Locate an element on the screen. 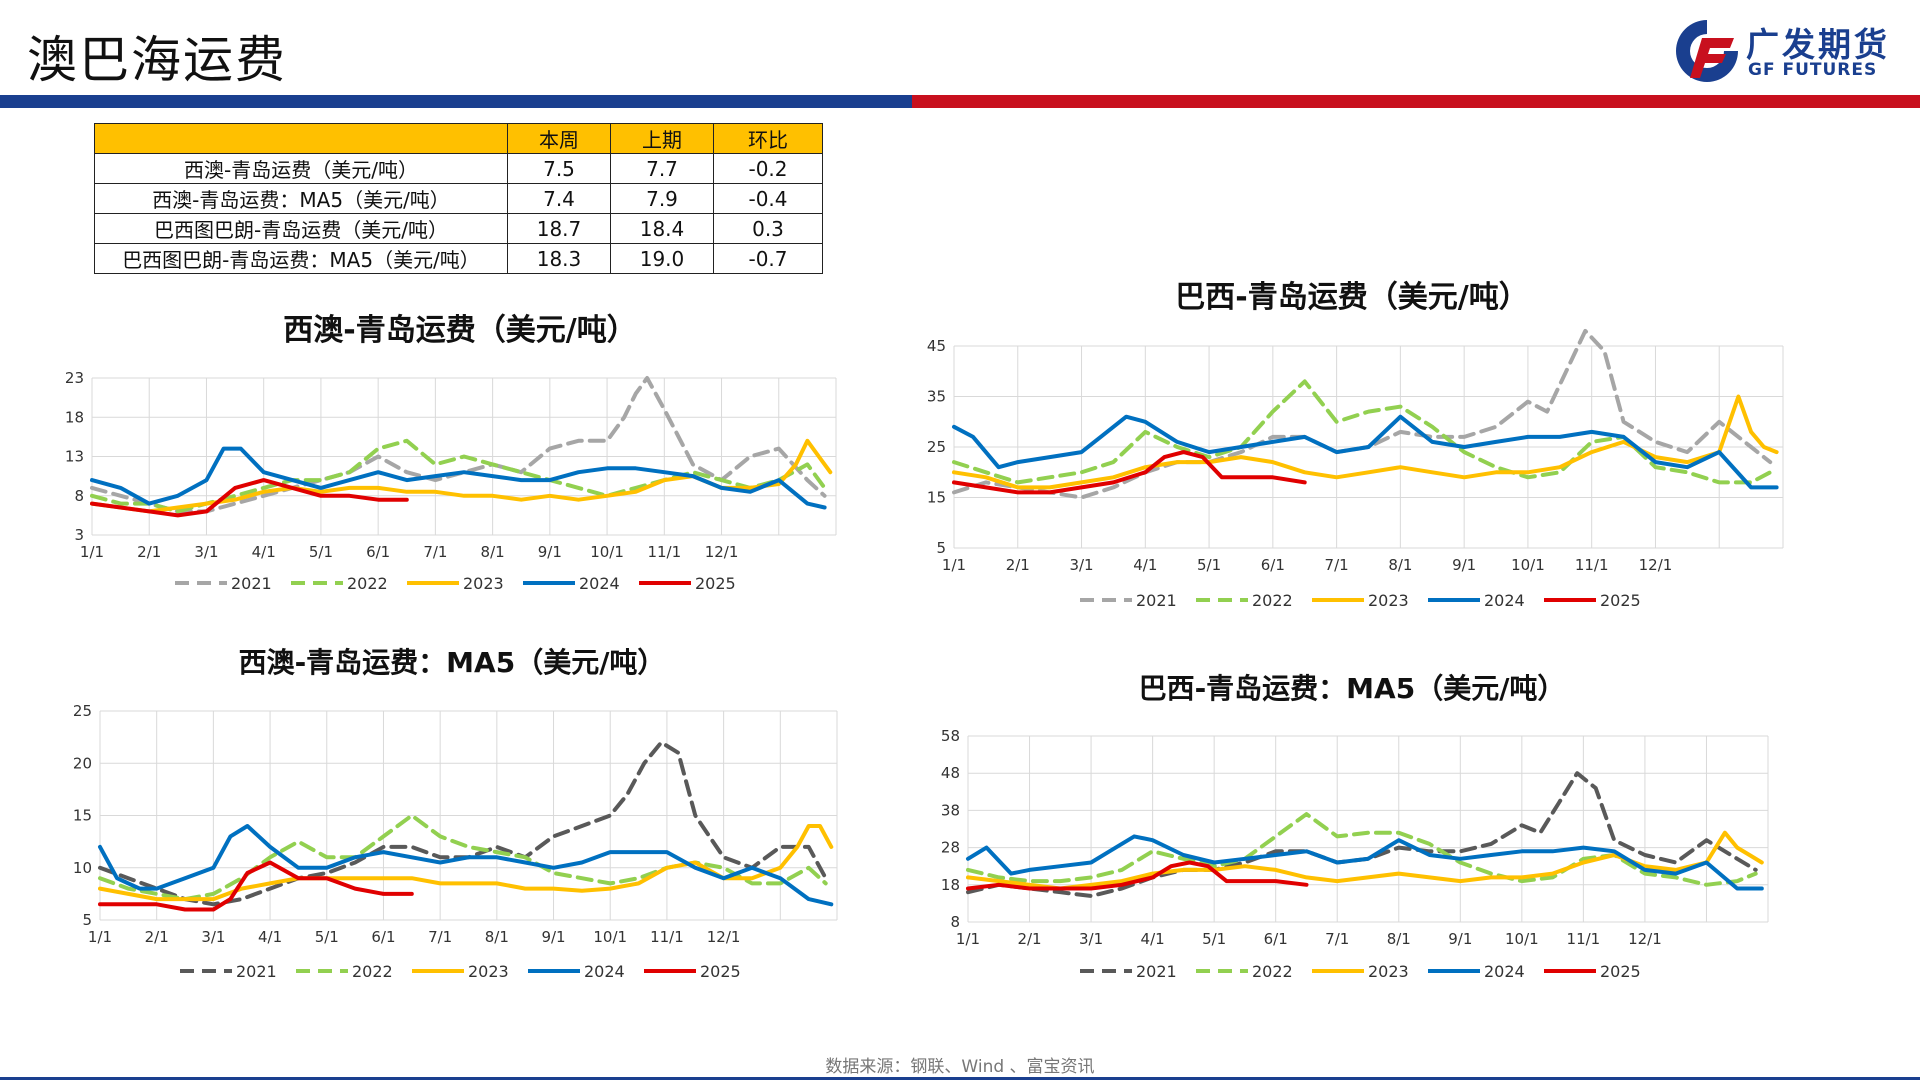 This screenshot has height=1080, width=1920. x-tick-label: 11/1 is located at coordinates (1584, 939).